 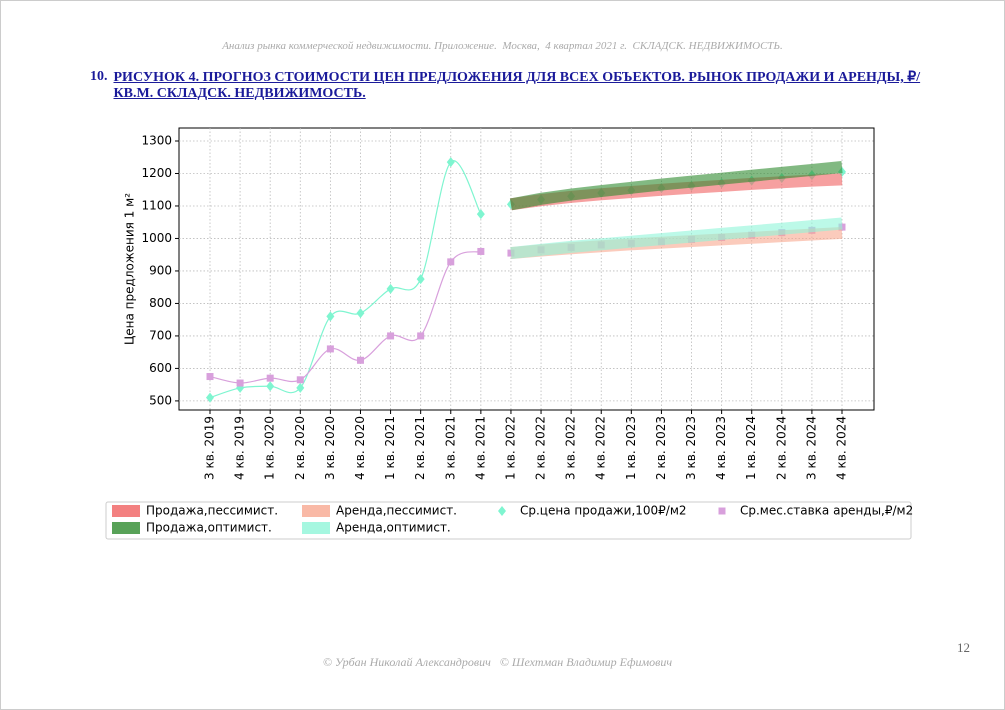 I want to click on y-tick-label: 600, so click(x=160, y=368).